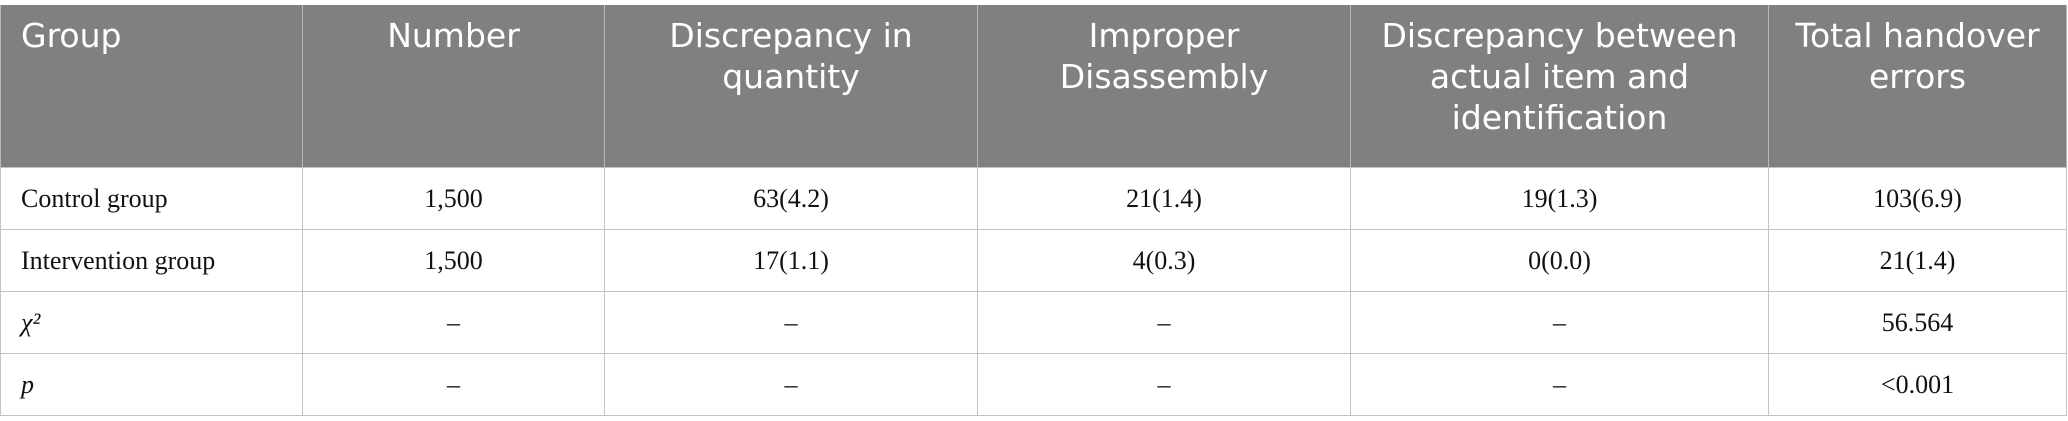  I want to click on table-cell: 4(0.3), so click(1164, 260).